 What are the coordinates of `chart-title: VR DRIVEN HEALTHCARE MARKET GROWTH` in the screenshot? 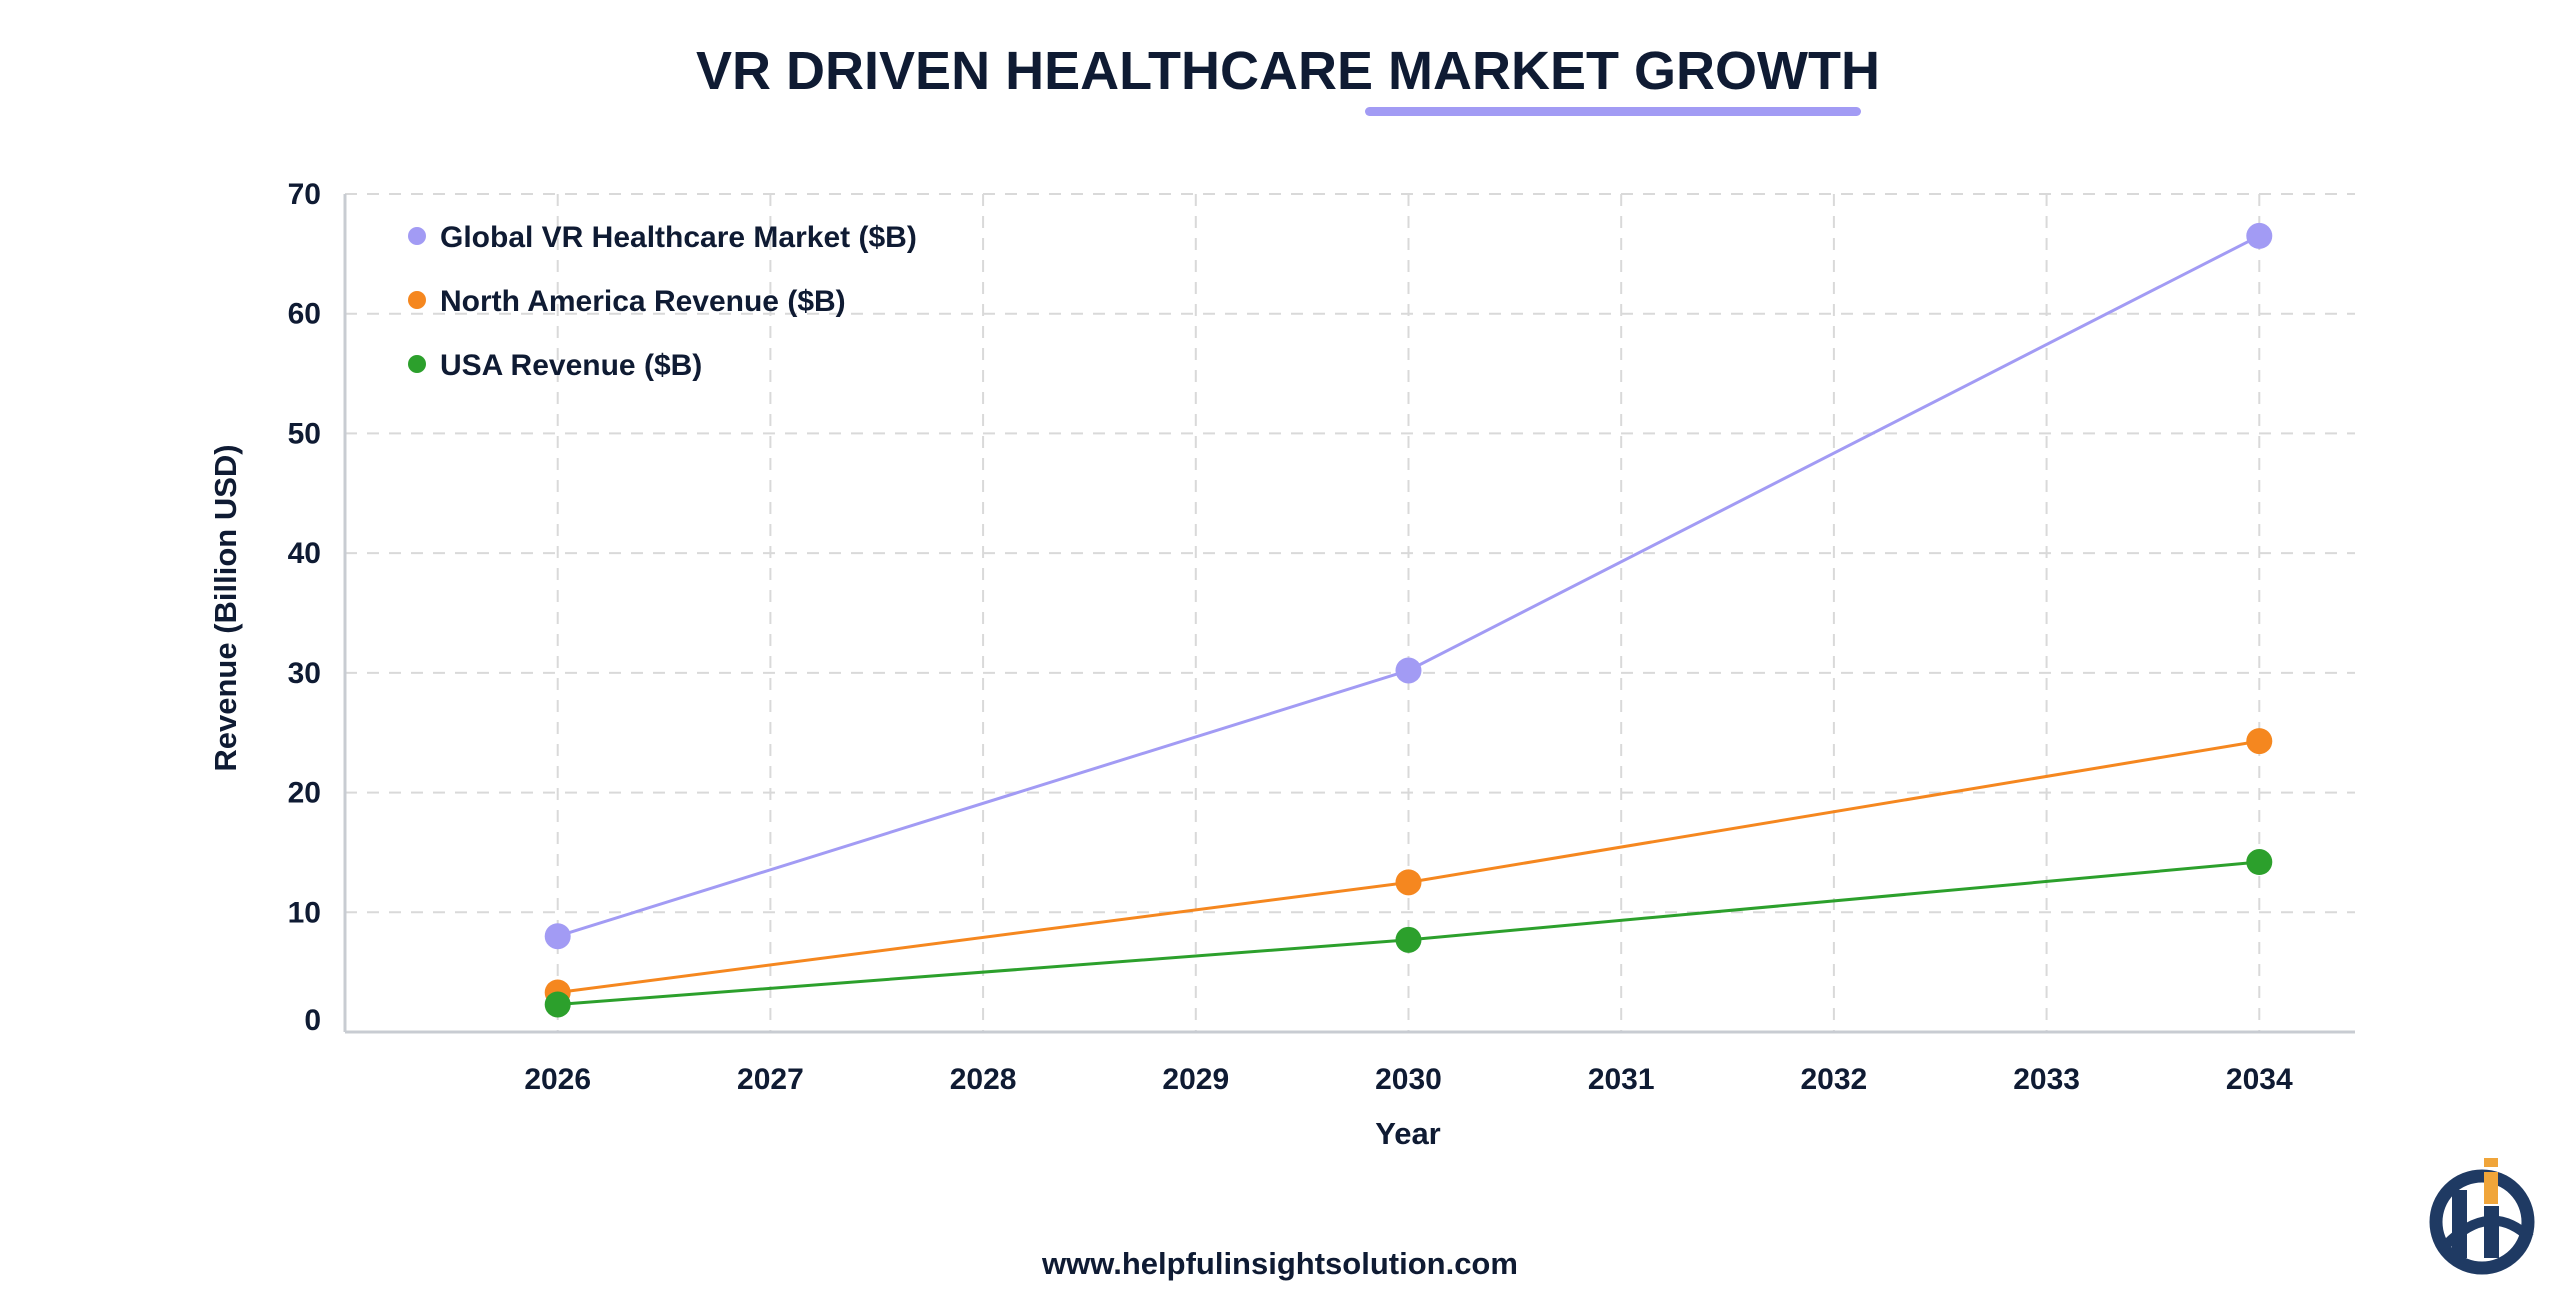 It's located at (1288, 71).